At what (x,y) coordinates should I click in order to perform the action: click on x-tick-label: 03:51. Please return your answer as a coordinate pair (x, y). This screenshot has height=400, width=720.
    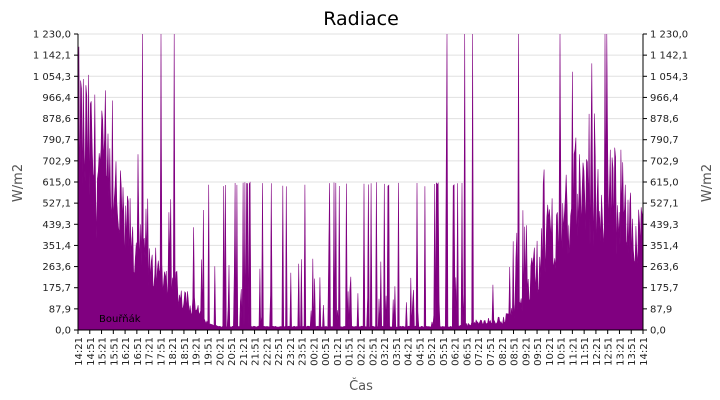
    Looking at the image, I should click on (397, 351).